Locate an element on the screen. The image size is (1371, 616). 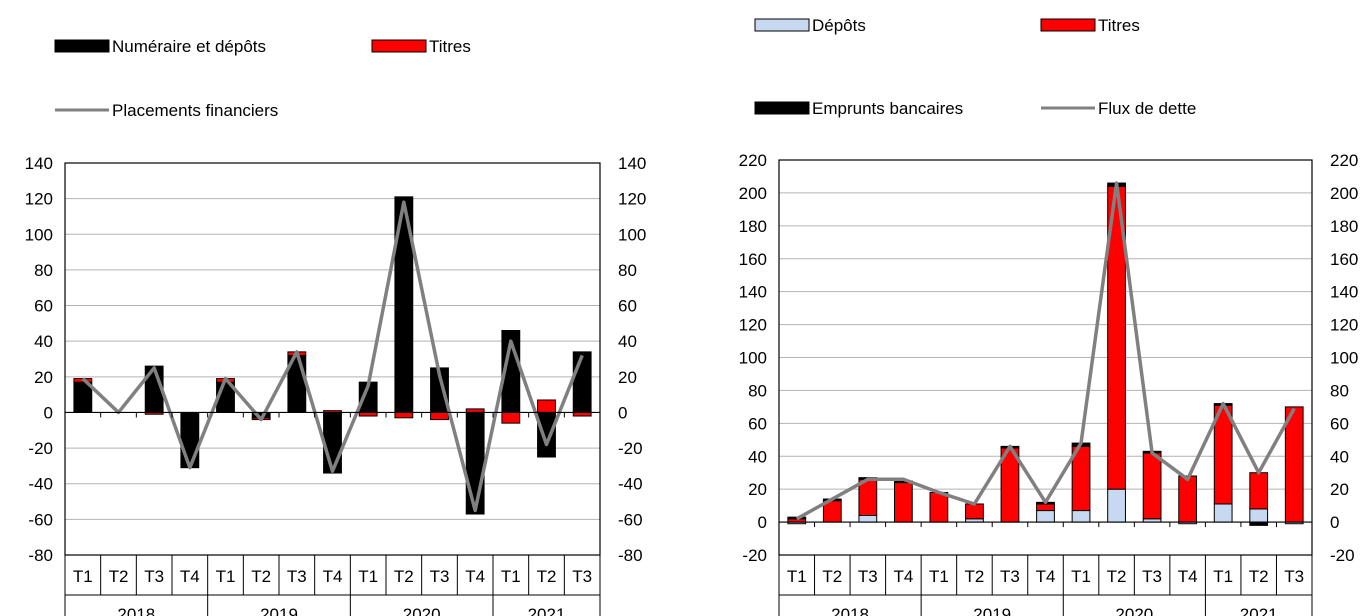
chart-left-ytick-right: 80 is located at coordinates (627, 270).